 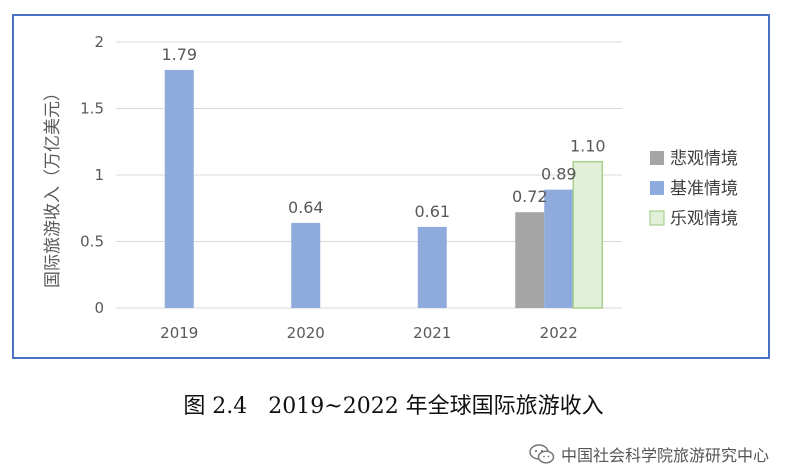 I want to click on watermark: 中国社会科学院旅游研究中心, so click(x=649, y=454).